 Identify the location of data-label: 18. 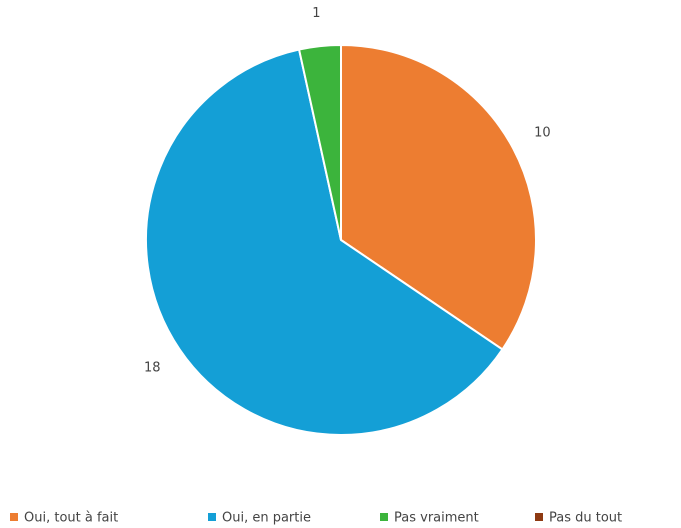
(152, 367).